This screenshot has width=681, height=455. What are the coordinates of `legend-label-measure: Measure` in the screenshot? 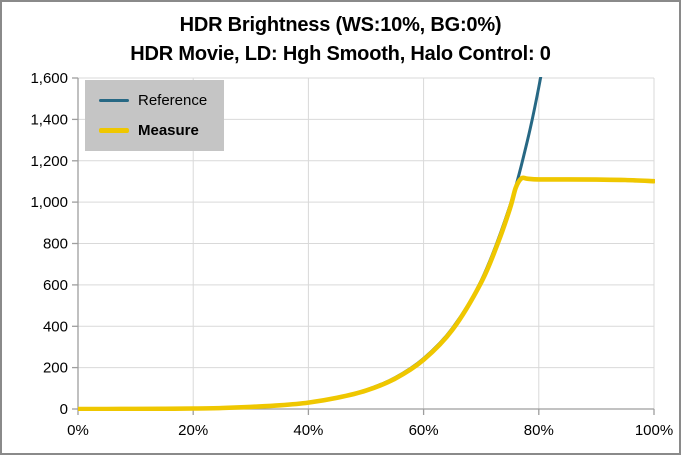 It's located at (168, 130).